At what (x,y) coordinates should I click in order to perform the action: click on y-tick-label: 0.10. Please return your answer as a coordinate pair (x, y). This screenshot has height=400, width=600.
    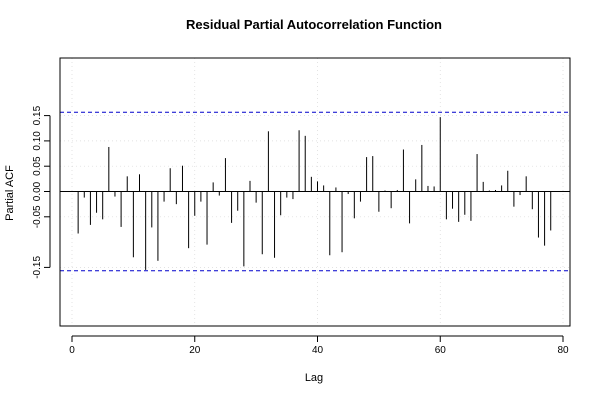
    Looking at the image, I should click on (37, 141).